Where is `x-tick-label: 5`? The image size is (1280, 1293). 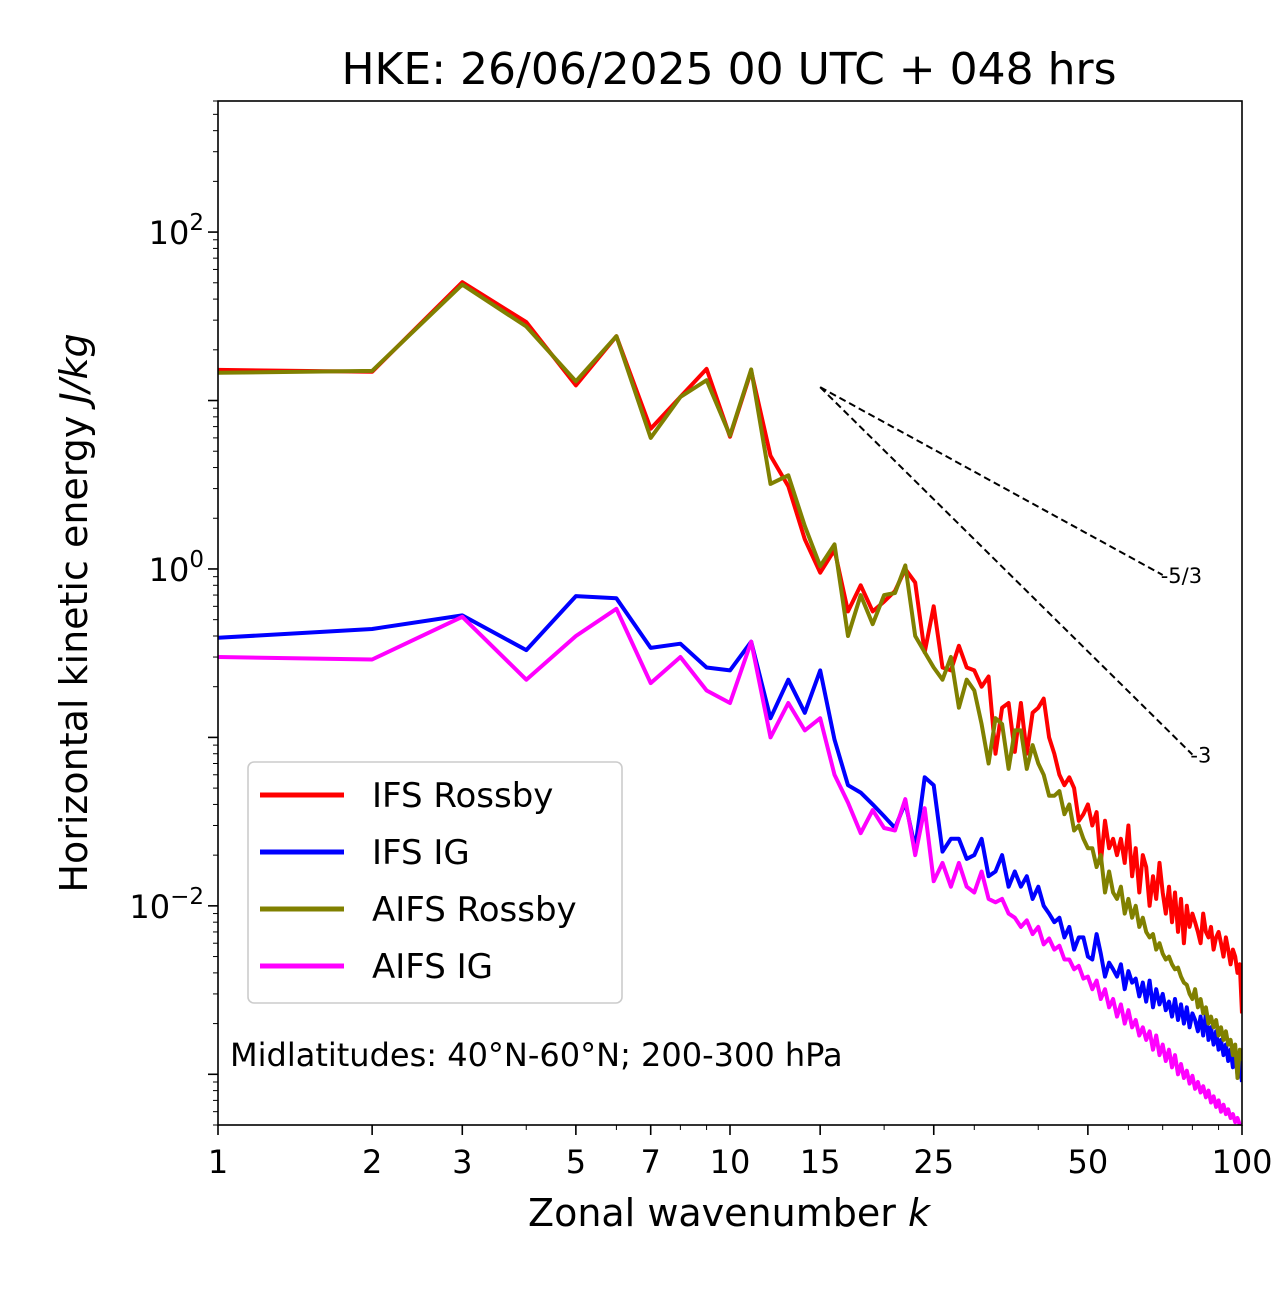 x-tick-label: 5 is located at coordinates (576, 1162).